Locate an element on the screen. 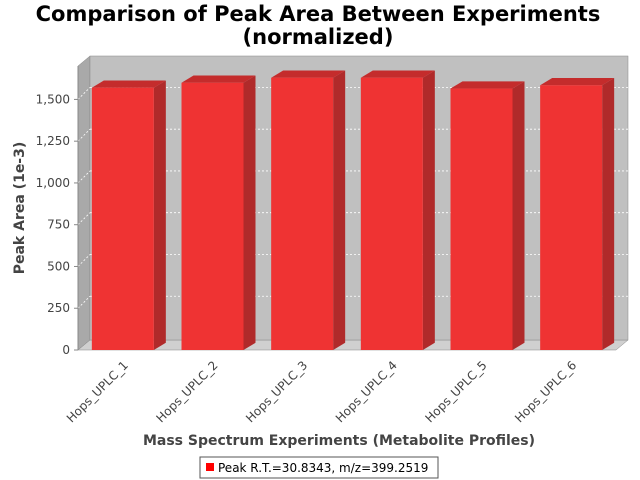  legend-swatch is located at coordinates (210, 467).